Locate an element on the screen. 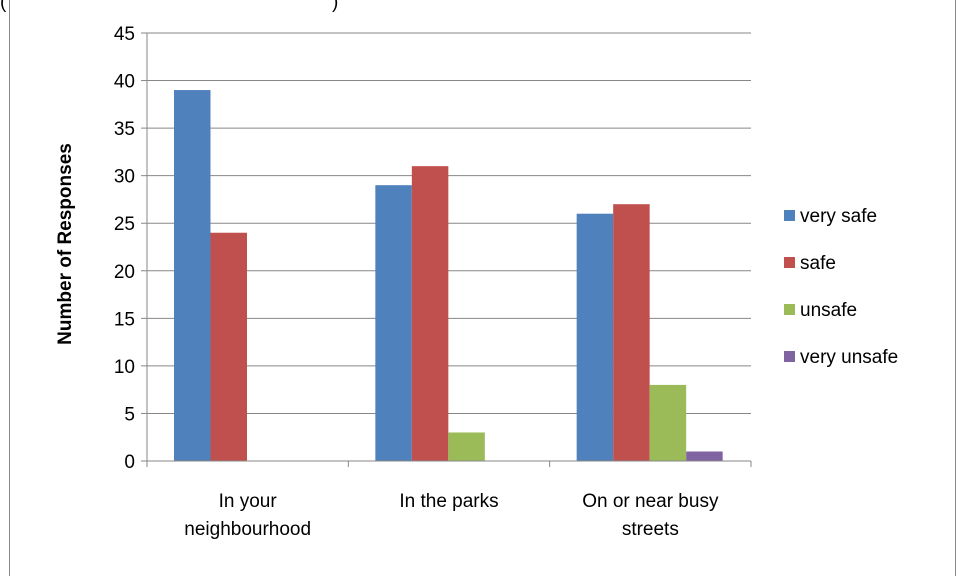 This screenshot has height=576, width=956. legend-label-safe: safe is located at coordinates (818, 263).